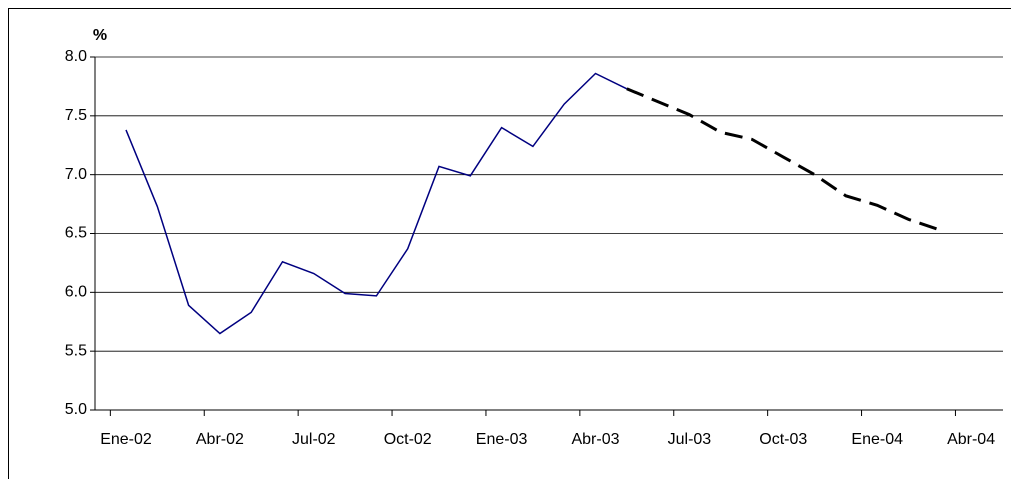 The width and height of the screenshot is (1011, 484). I want to click on x-tick-label: Abr-03, so click(595, 439).